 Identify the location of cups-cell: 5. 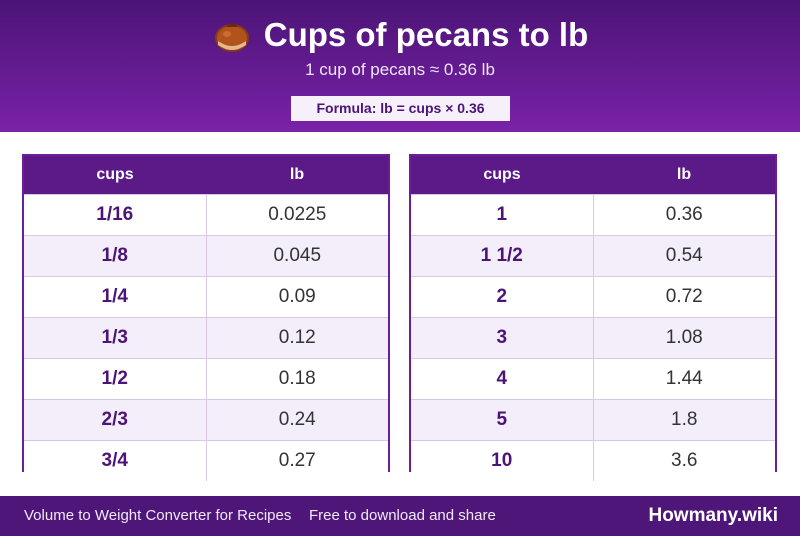
(502, 420).